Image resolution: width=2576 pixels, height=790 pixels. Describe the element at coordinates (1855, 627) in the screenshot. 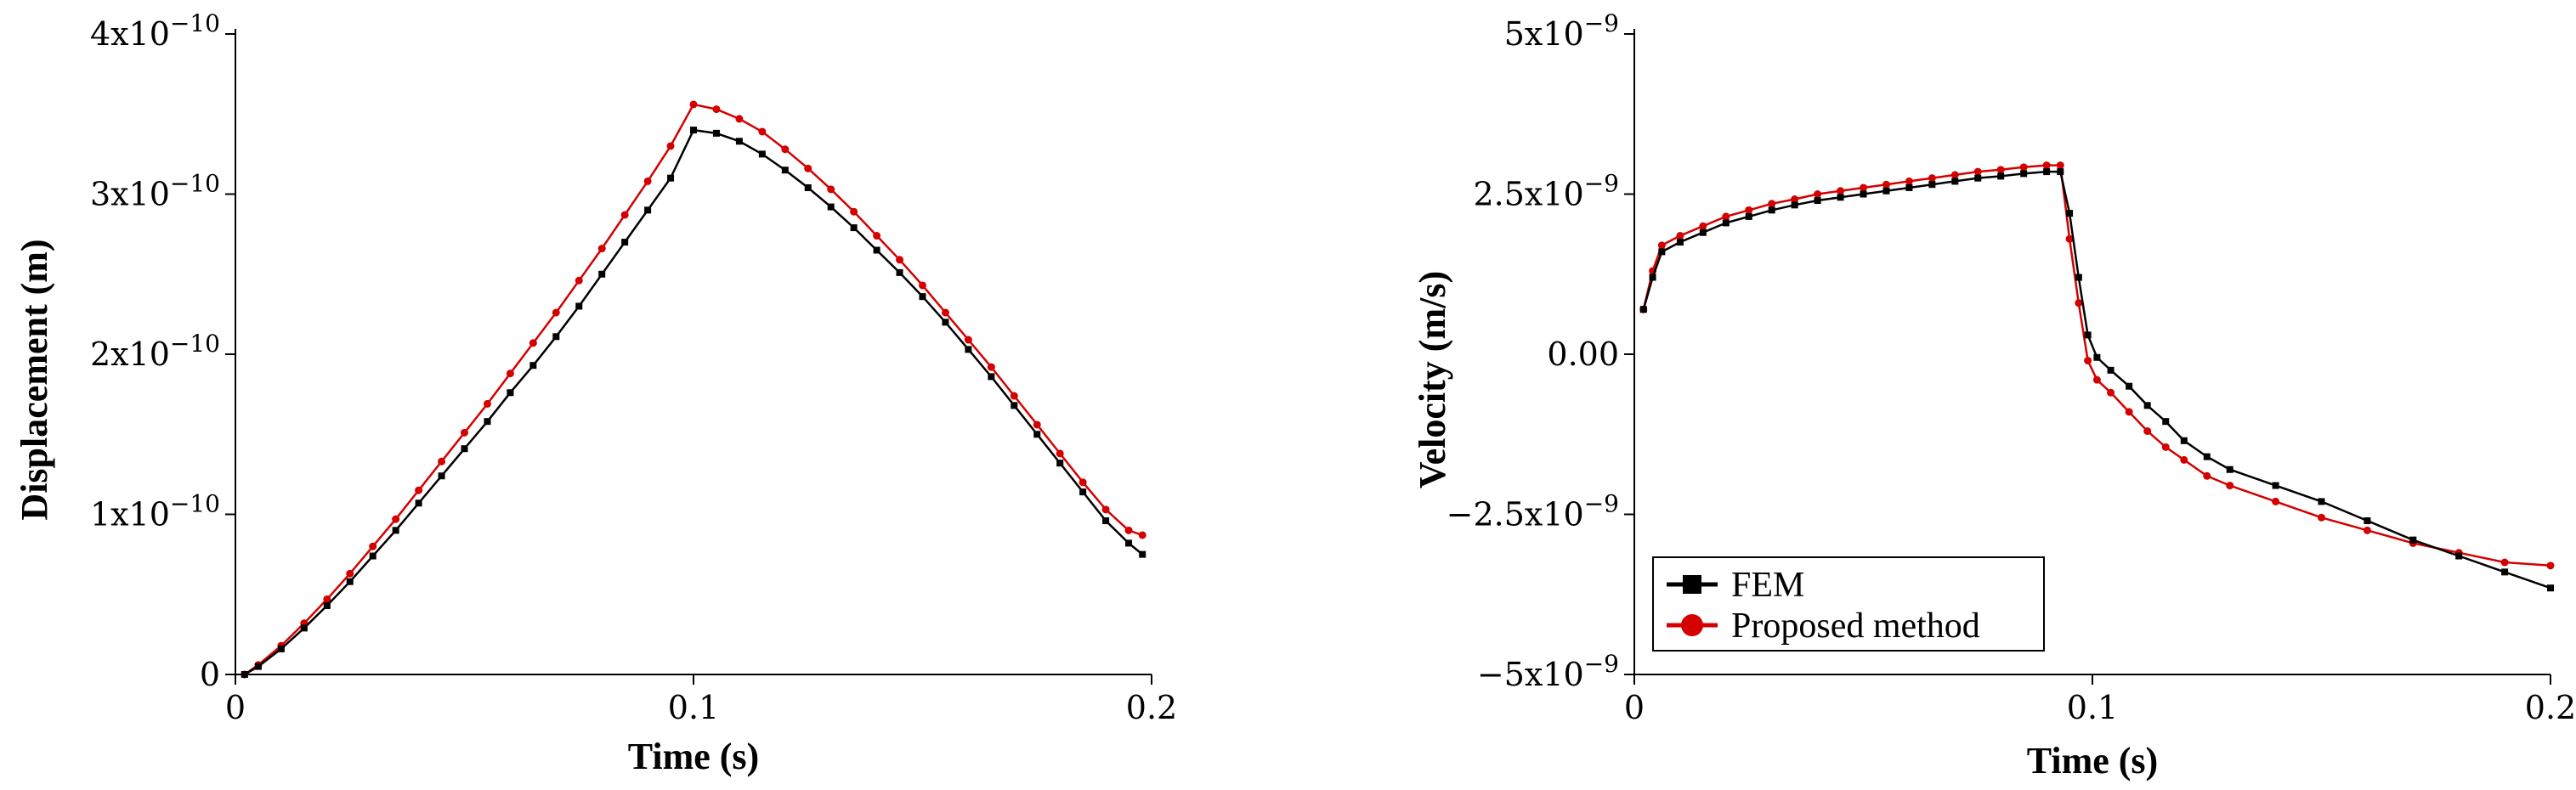

I see `legend-label: Proposed method` at that location.